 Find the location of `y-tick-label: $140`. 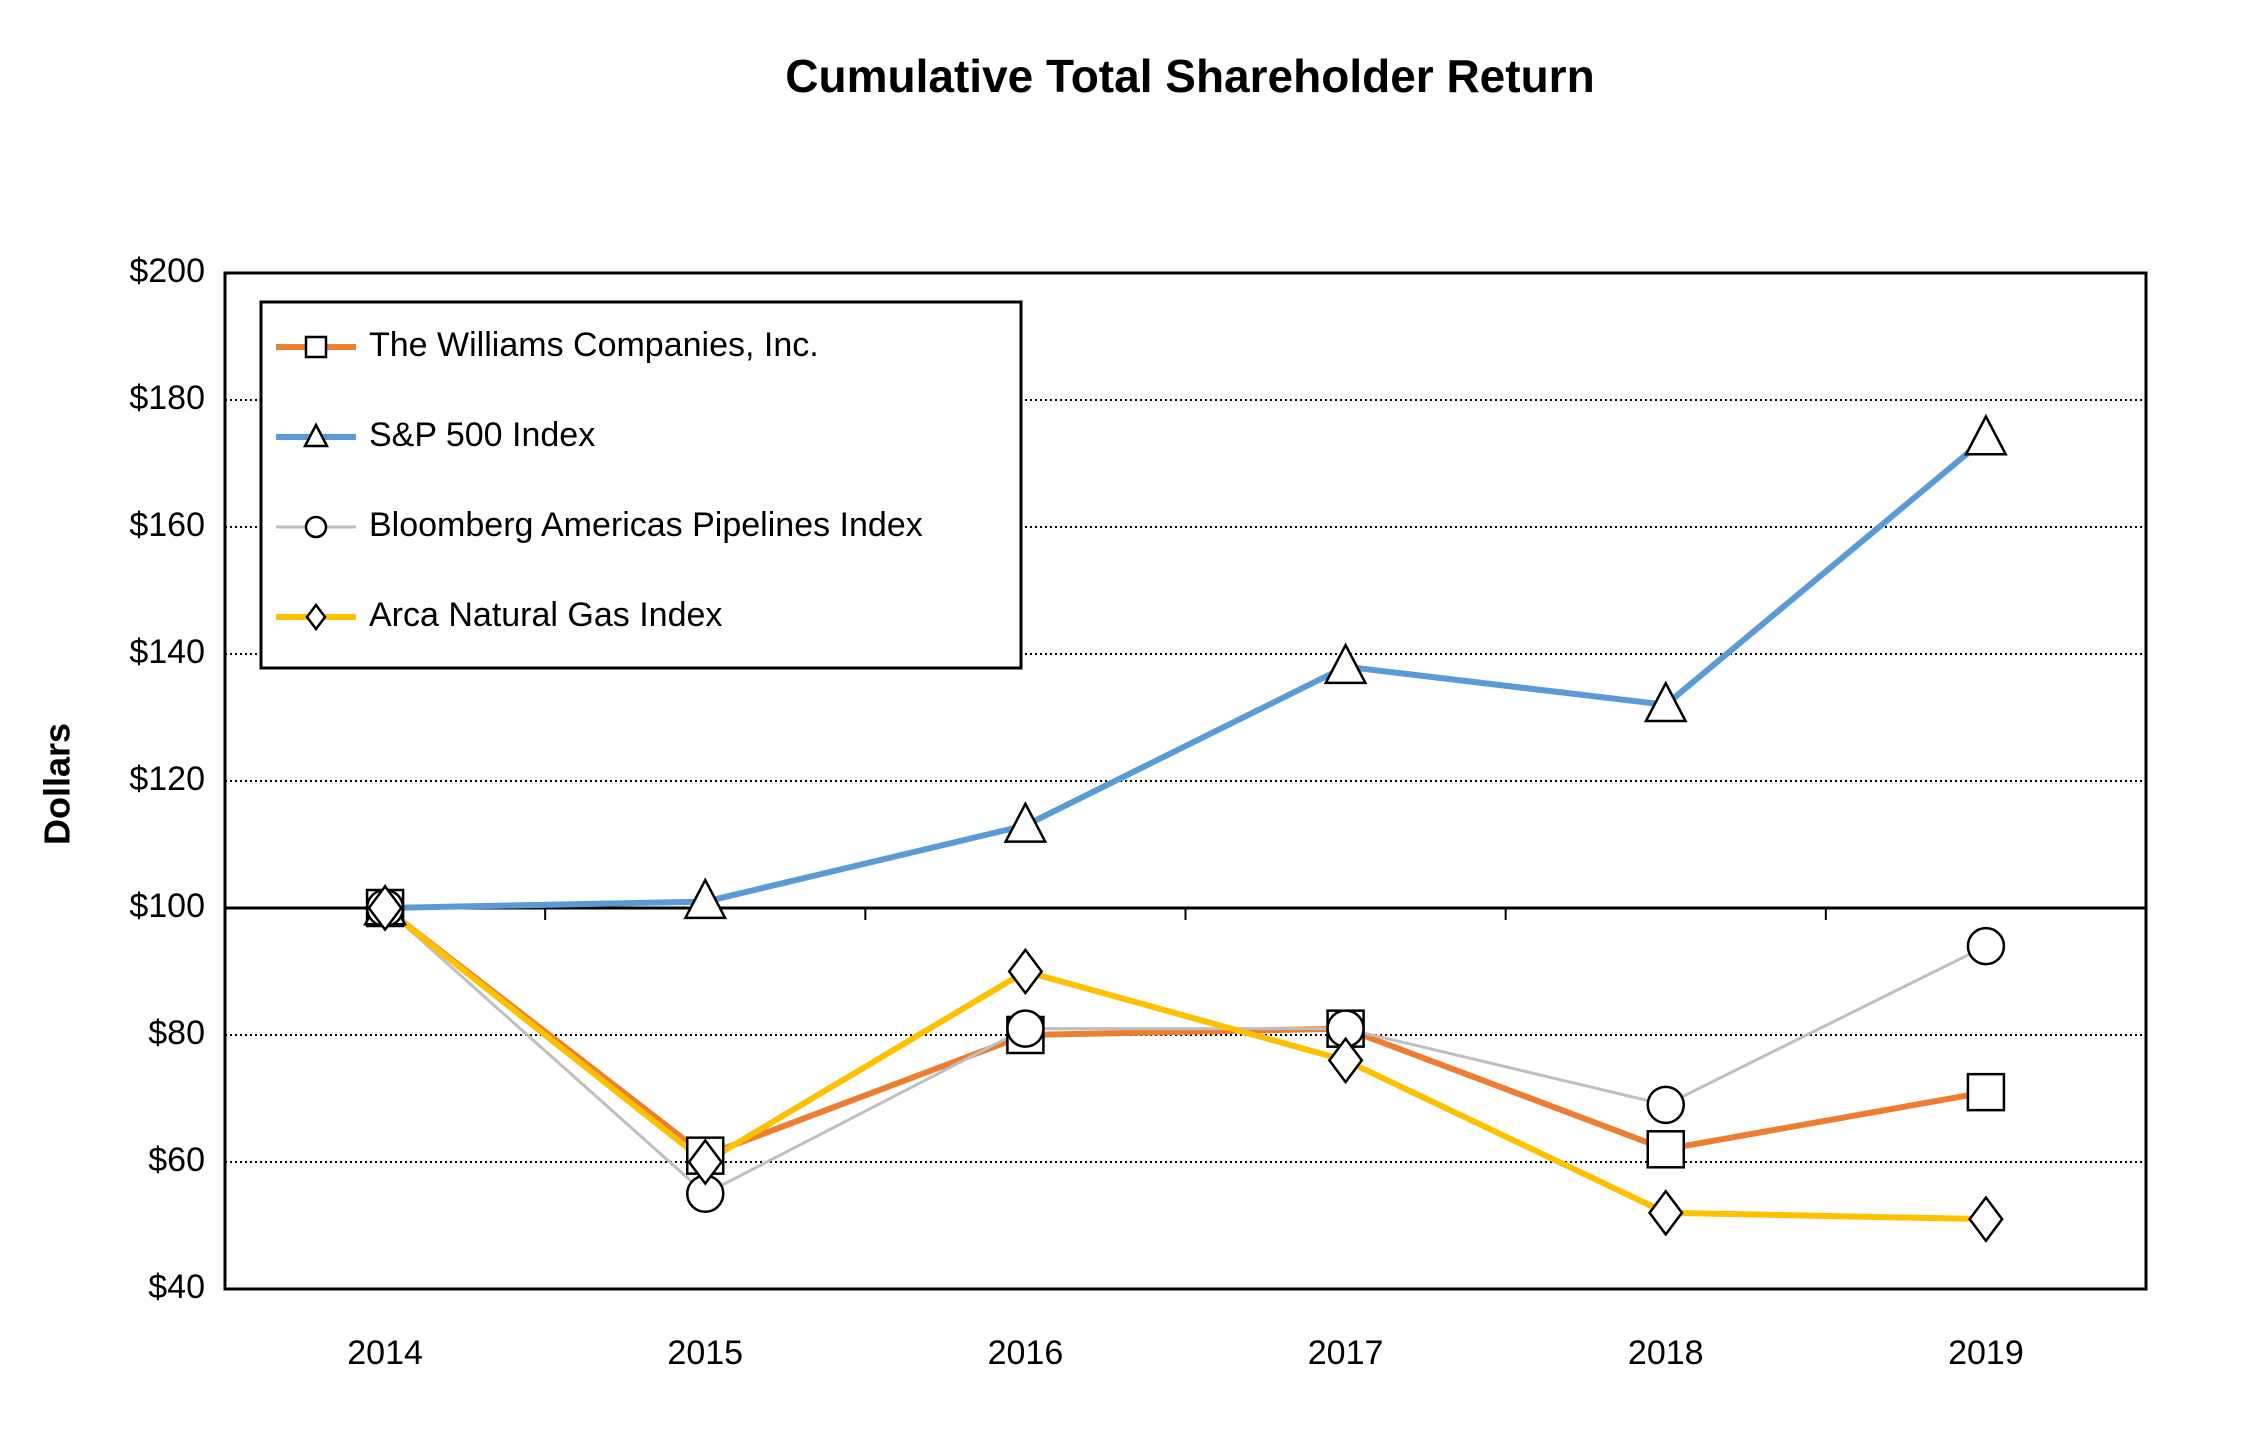

y-tick-label: $140 is located at coordinates (167, 652).